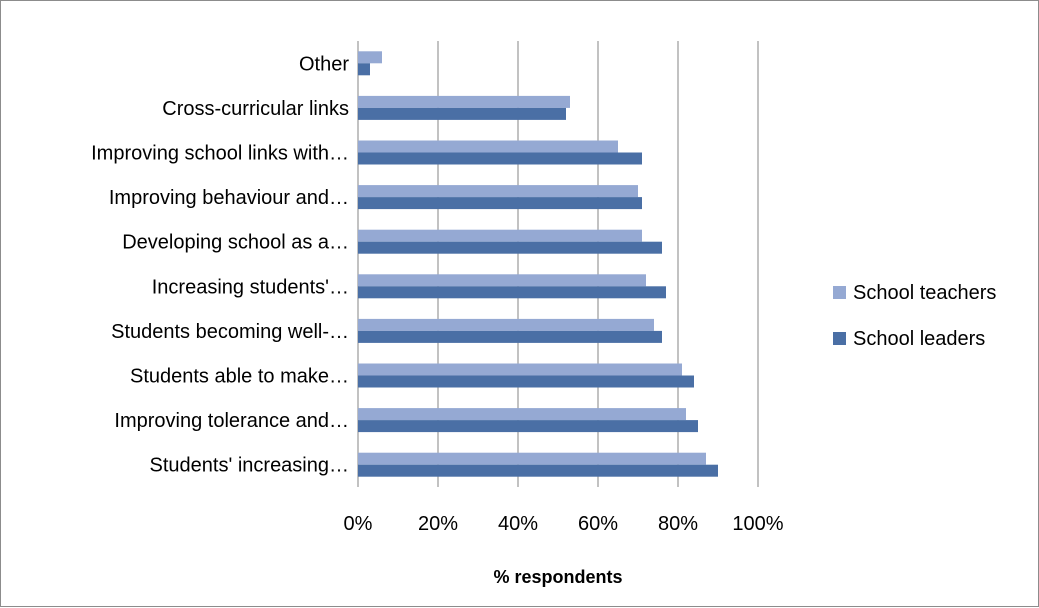  I want to click on category-label: Cross-curricular links, so click(255, 109).